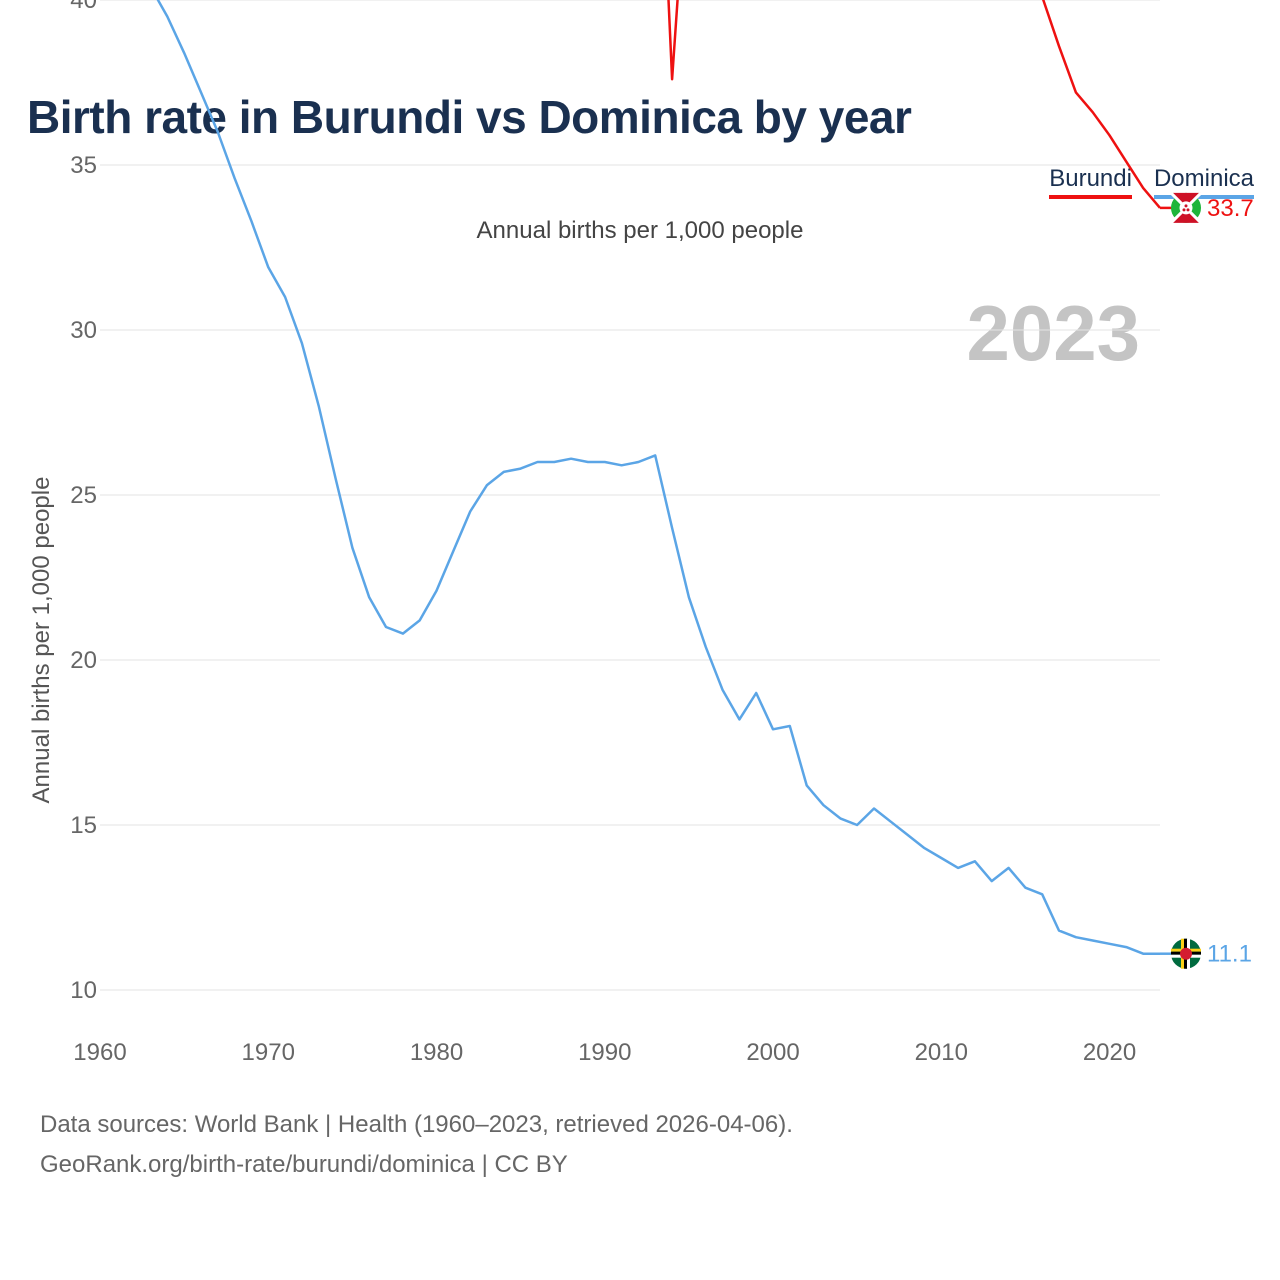 This screenshot has width=1280, height=1280. I want to click on dominica-flag-icon, so click(1186, 953).